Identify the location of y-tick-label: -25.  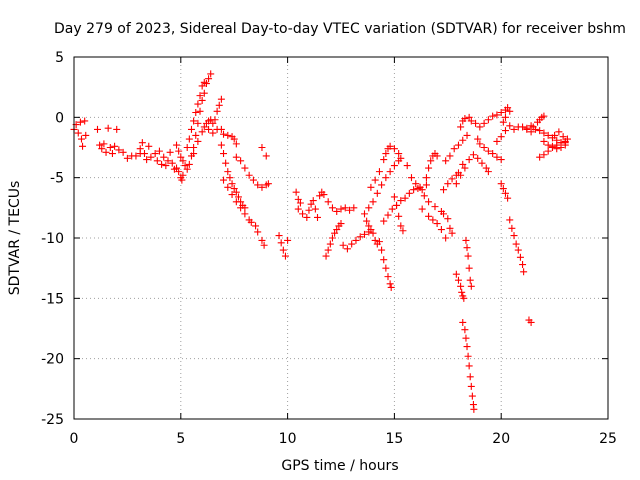
(52, 420).